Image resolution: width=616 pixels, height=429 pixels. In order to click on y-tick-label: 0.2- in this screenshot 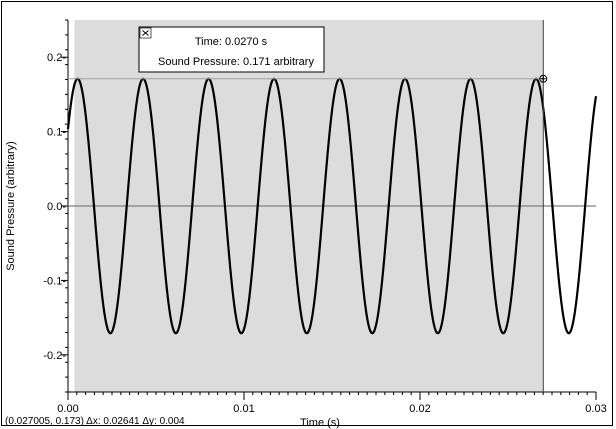, I will do `click(56, 58)`.